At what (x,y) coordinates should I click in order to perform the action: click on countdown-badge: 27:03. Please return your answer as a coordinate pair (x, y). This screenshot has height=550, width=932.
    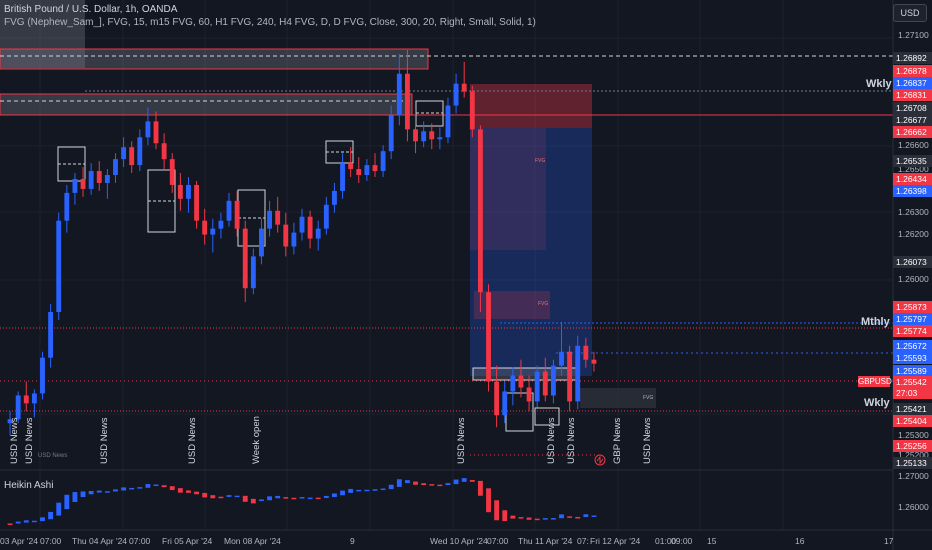
    Looking at the image, I should click on (912, 393).